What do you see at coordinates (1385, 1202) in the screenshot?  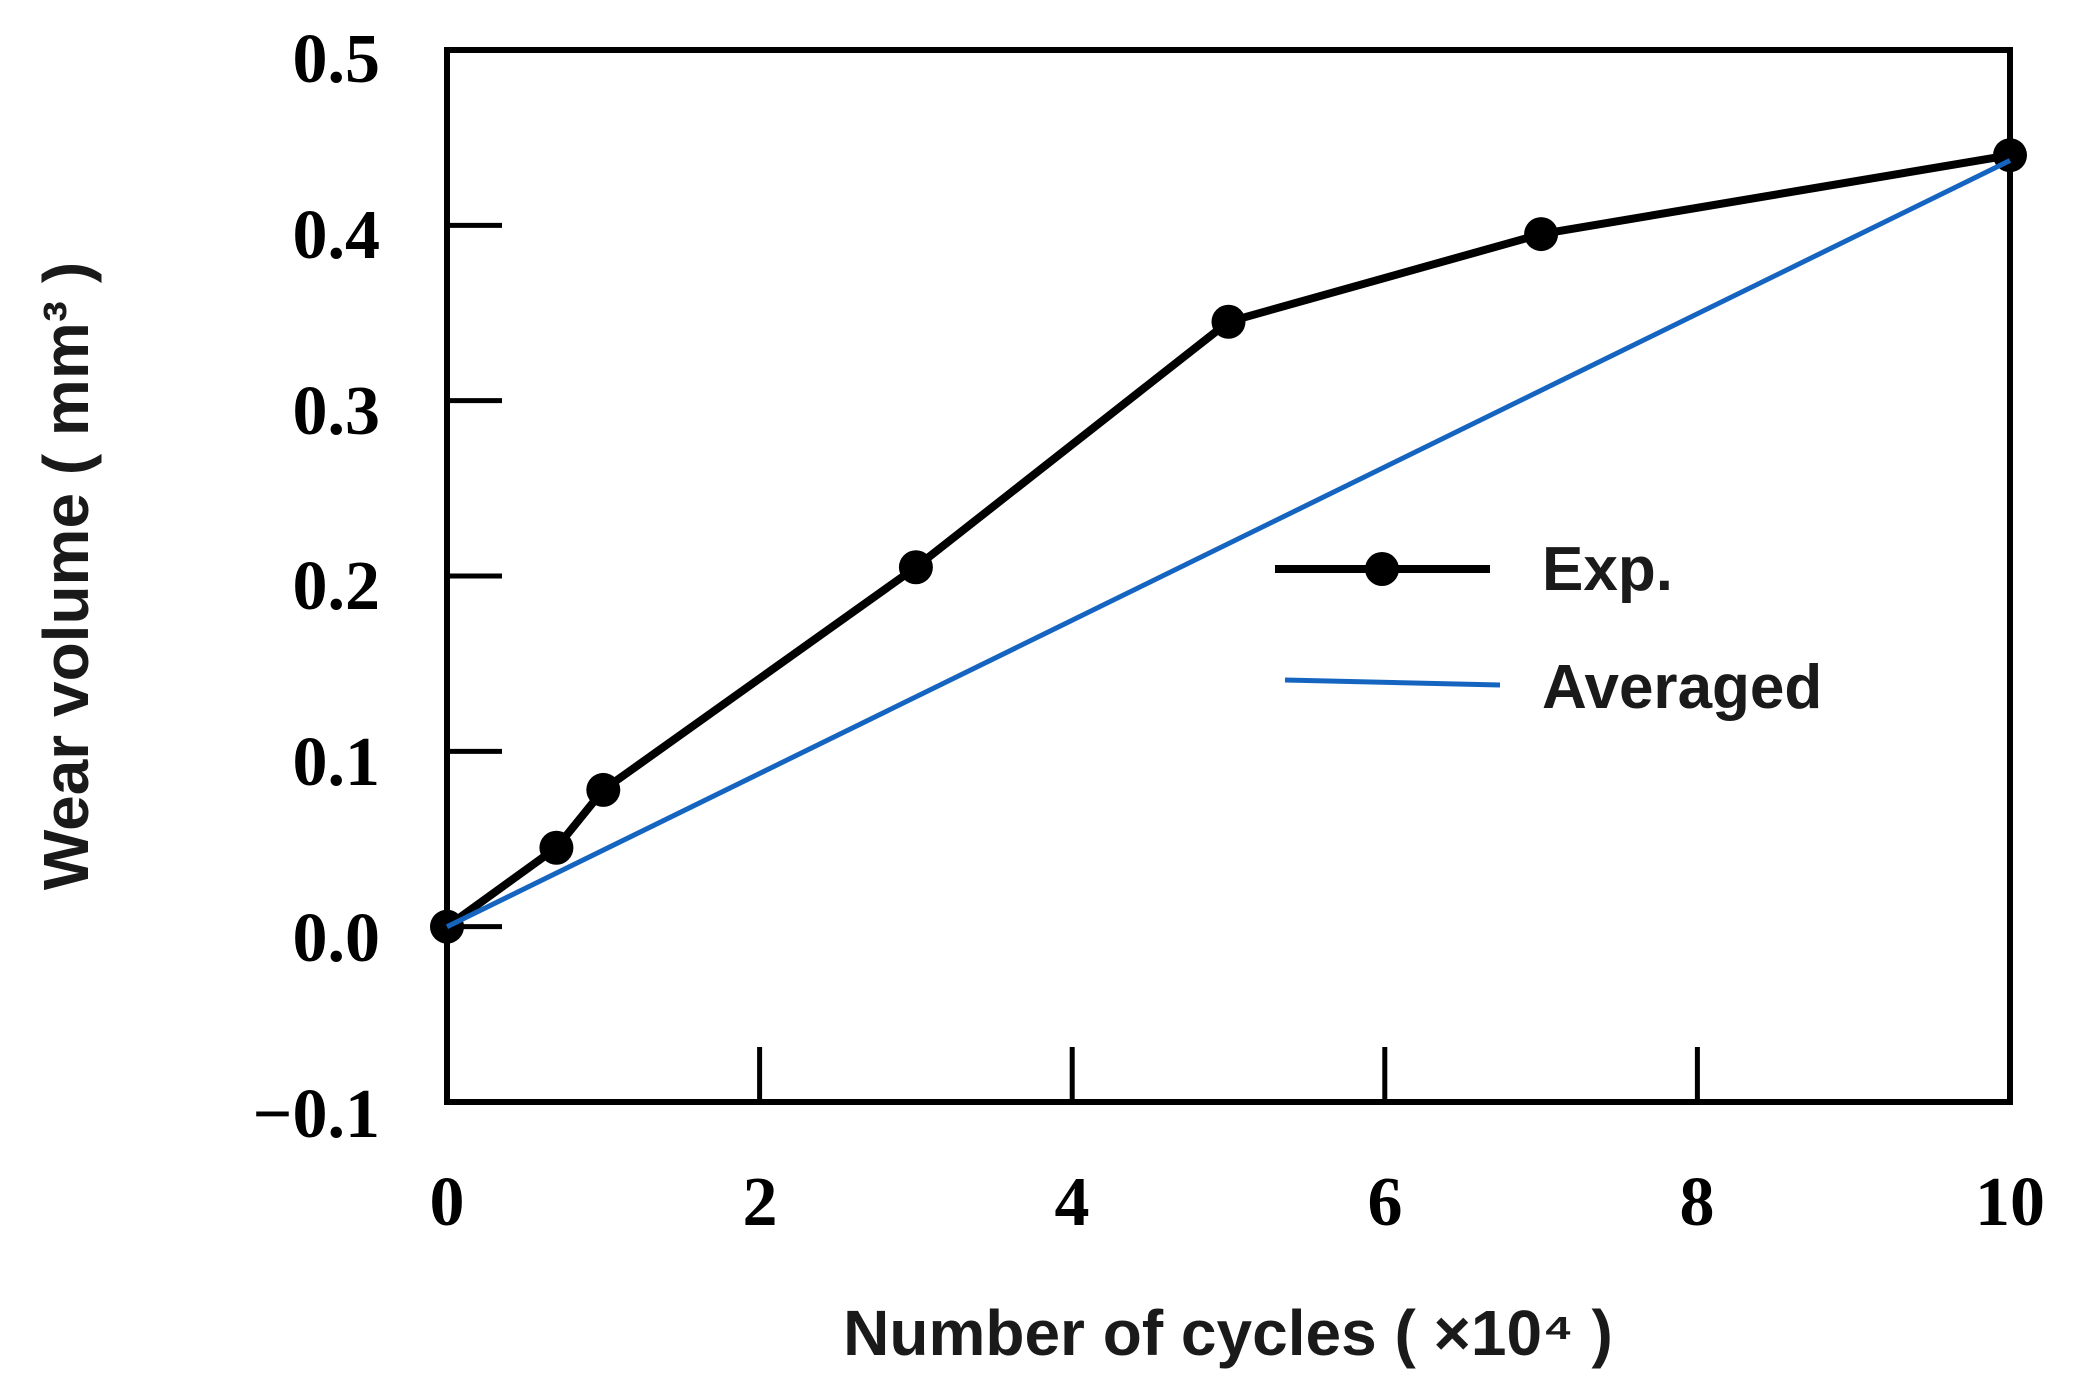 I see `x-tick-label: 6` at bounding box center [1385, 1202].